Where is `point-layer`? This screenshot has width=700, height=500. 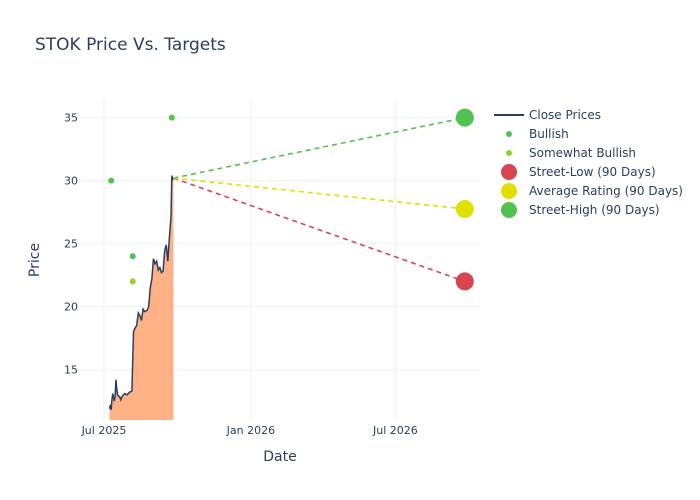
point-layer is located at coordinates (141, 199).